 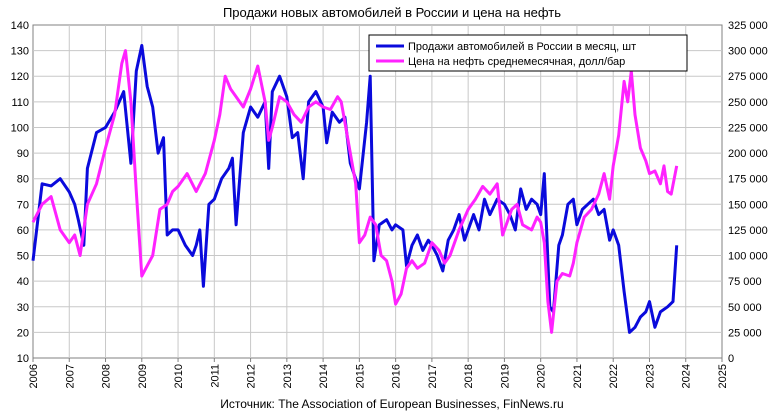 I want to click on x-tick-label: 2020, so click(x=542, y=376).